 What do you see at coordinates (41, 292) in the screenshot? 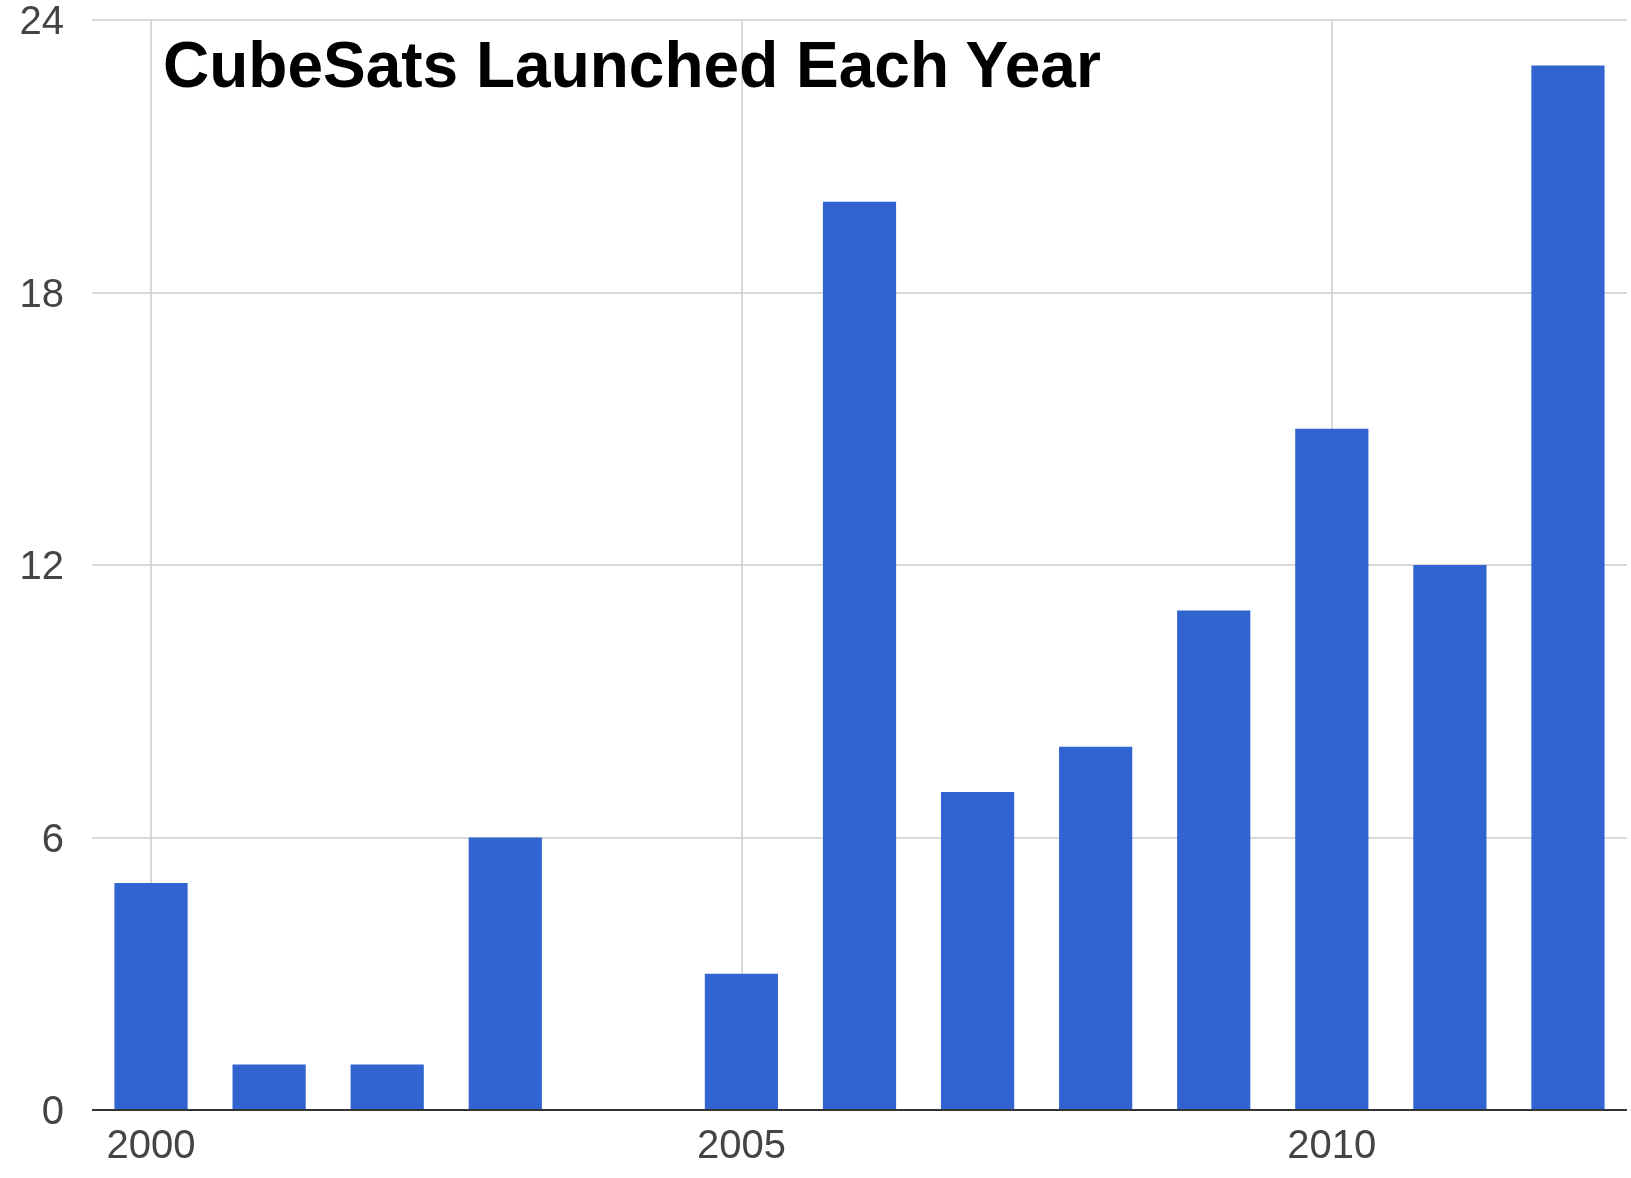
I see `y-tick-label: 18` at bounding box center [41, 292].